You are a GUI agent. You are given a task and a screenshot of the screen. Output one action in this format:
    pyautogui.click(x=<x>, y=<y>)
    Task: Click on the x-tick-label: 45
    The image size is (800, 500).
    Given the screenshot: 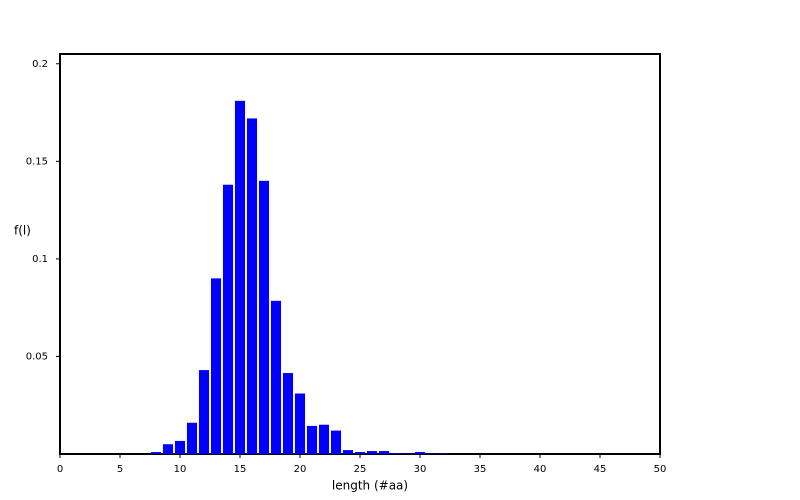 What is the action you would take?
    pyautogui.click(x=600, y=469)
    